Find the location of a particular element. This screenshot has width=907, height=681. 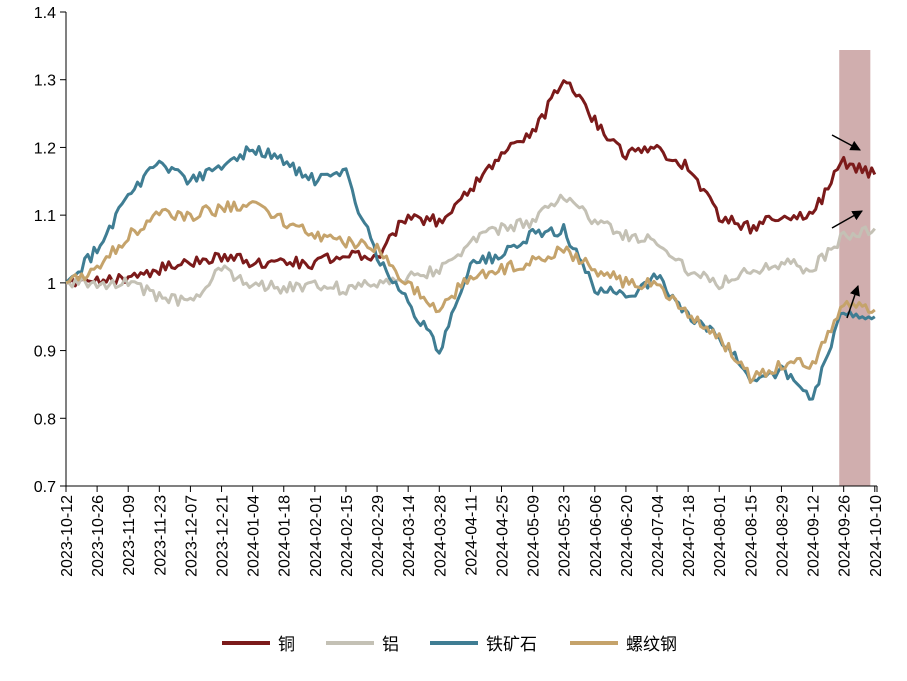

y-tick-label: 1 is located at coordinates (51, 284).